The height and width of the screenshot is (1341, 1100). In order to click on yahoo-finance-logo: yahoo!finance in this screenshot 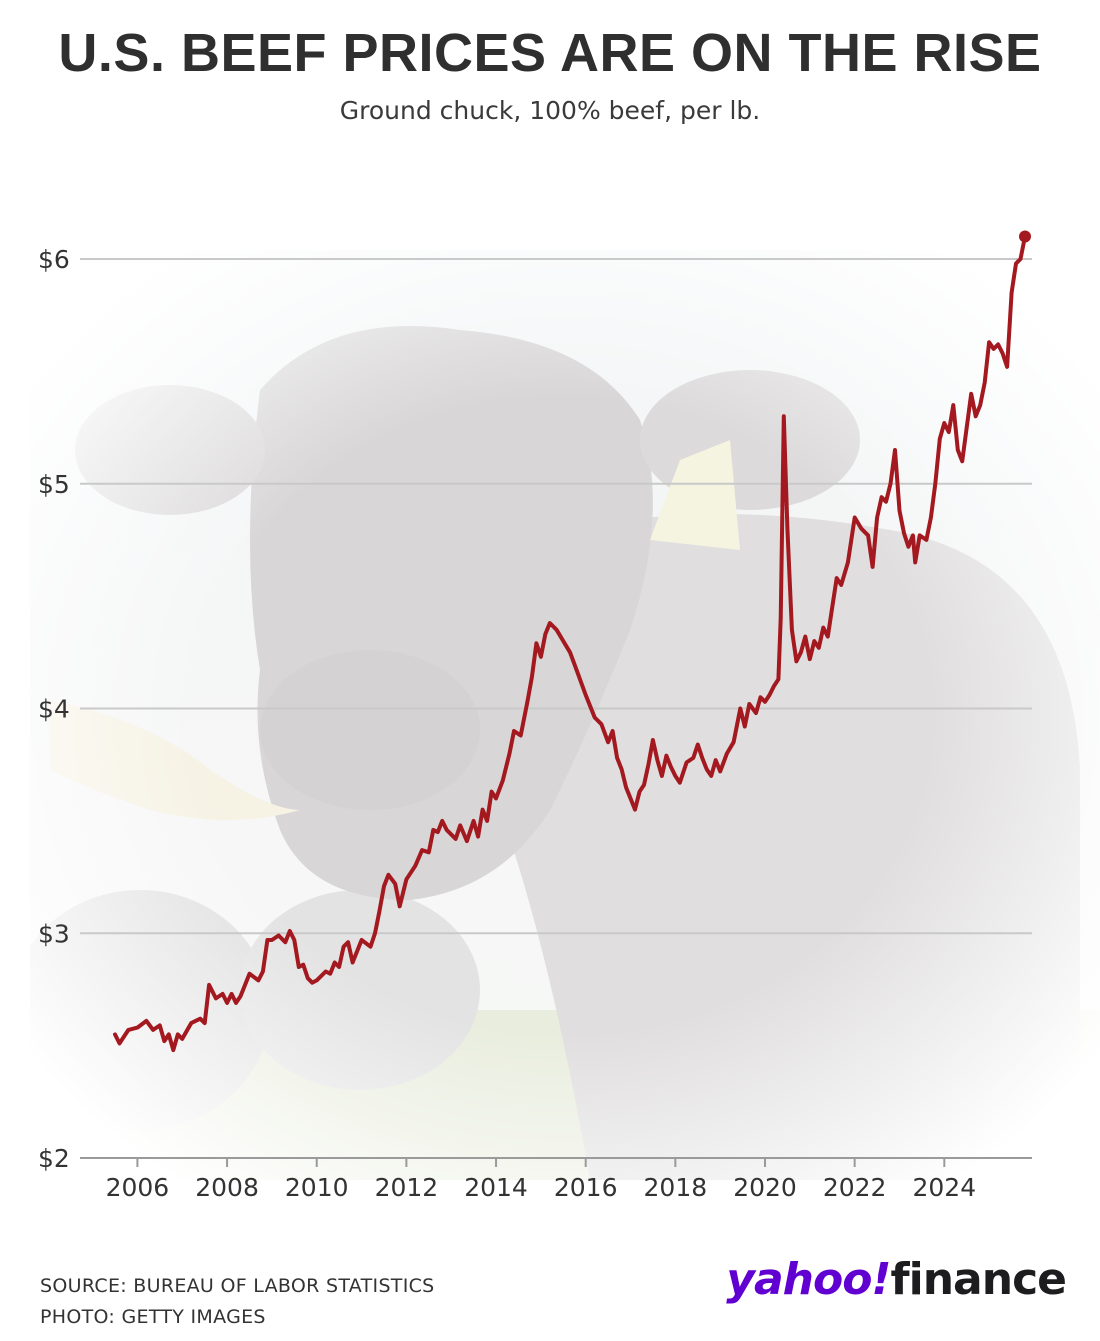, I will do `click(896, 1279)`.